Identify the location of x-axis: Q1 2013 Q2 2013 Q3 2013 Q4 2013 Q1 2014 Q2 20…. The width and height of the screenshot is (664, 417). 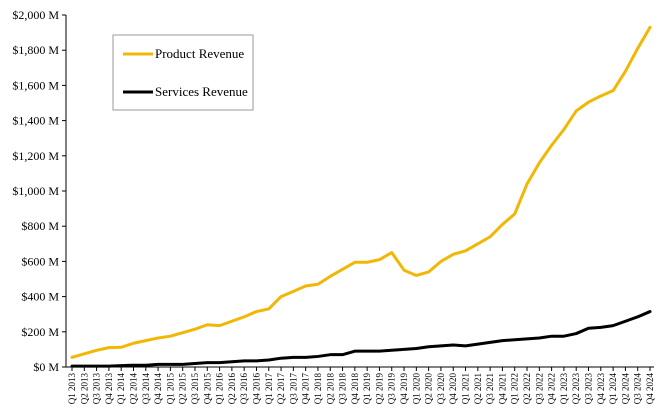
(360, 385).